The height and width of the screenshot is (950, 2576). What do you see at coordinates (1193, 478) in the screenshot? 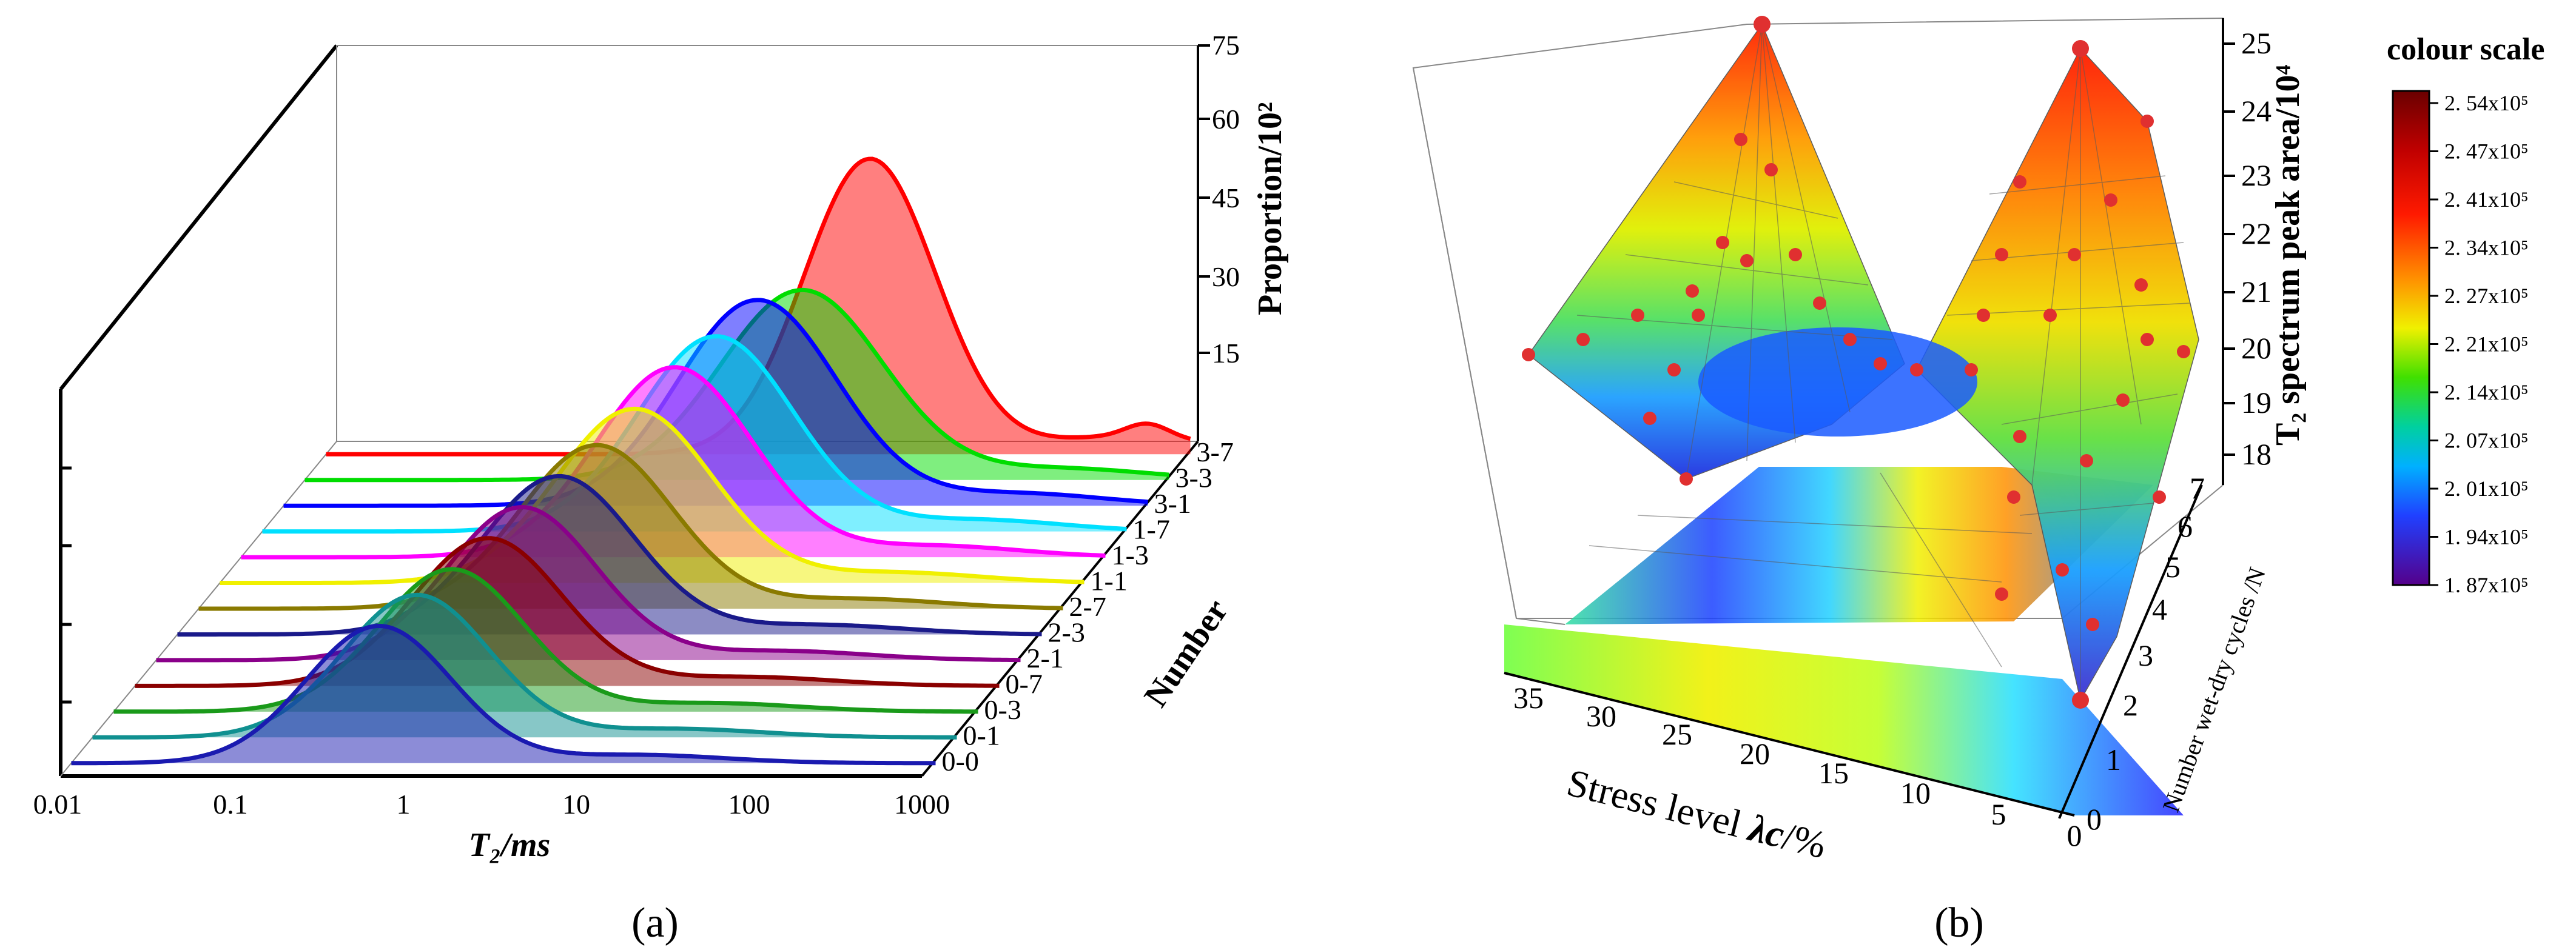
I see `series-label-3-3: 3-3` at bounding box center [1193, 478].